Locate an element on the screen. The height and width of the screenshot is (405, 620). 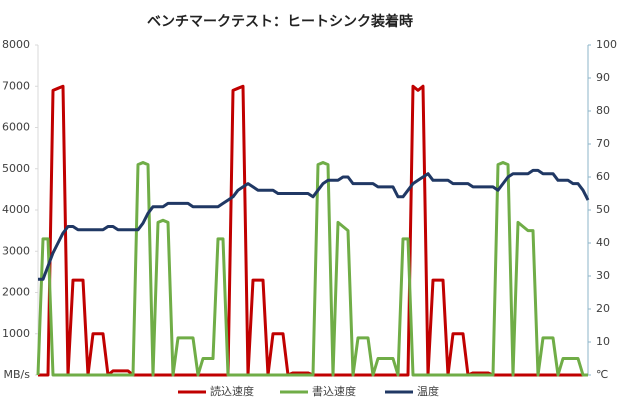
y2-tick-label: 80 is located at coordinates (603, 110).